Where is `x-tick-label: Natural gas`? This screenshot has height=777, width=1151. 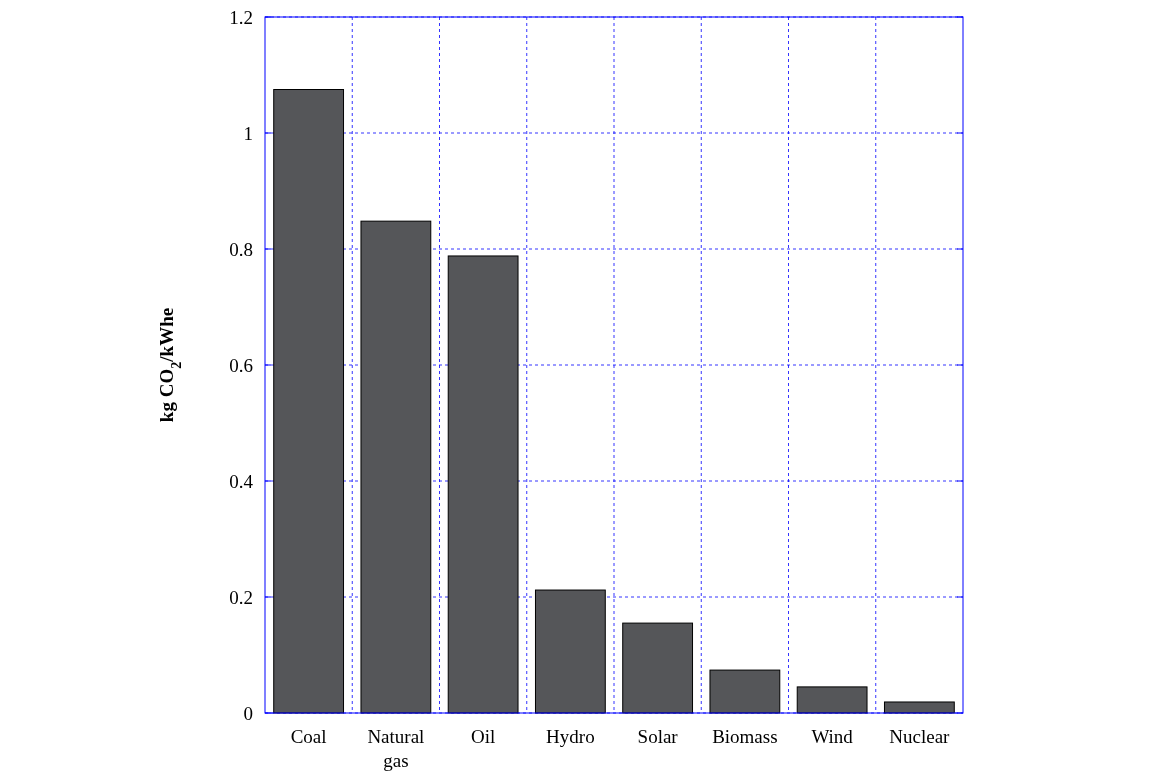 x-tick-label: Natural gas is located at coordinates (396, 748).